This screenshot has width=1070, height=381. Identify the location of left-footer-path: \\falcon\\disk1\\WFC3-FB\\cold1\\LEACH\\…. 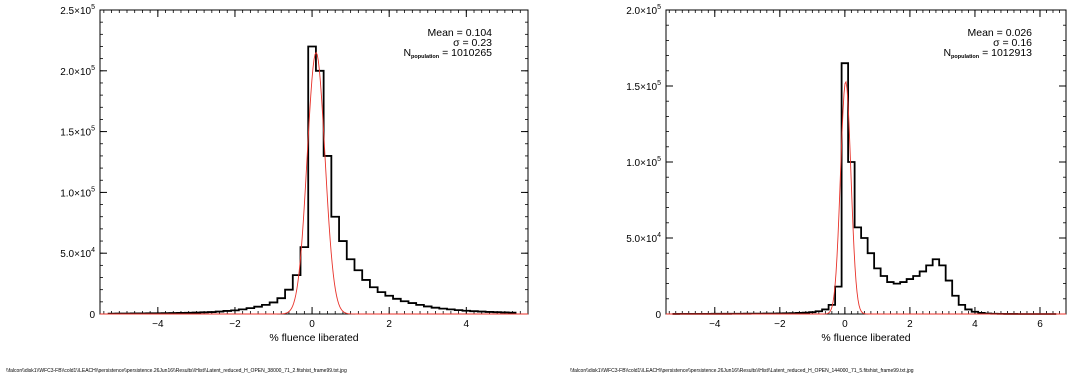
(176, 371).